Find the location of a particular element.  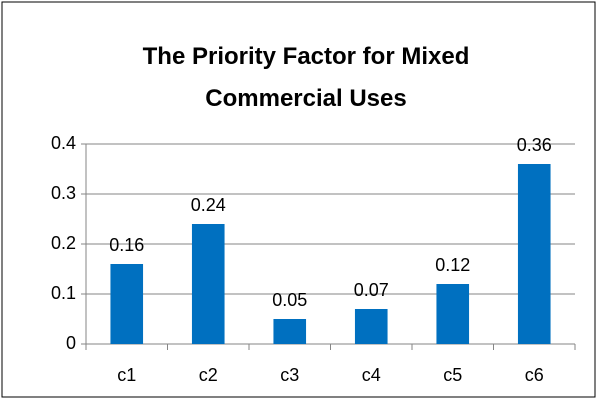

data-label: 0.24 is located at coordinates (208, 205).